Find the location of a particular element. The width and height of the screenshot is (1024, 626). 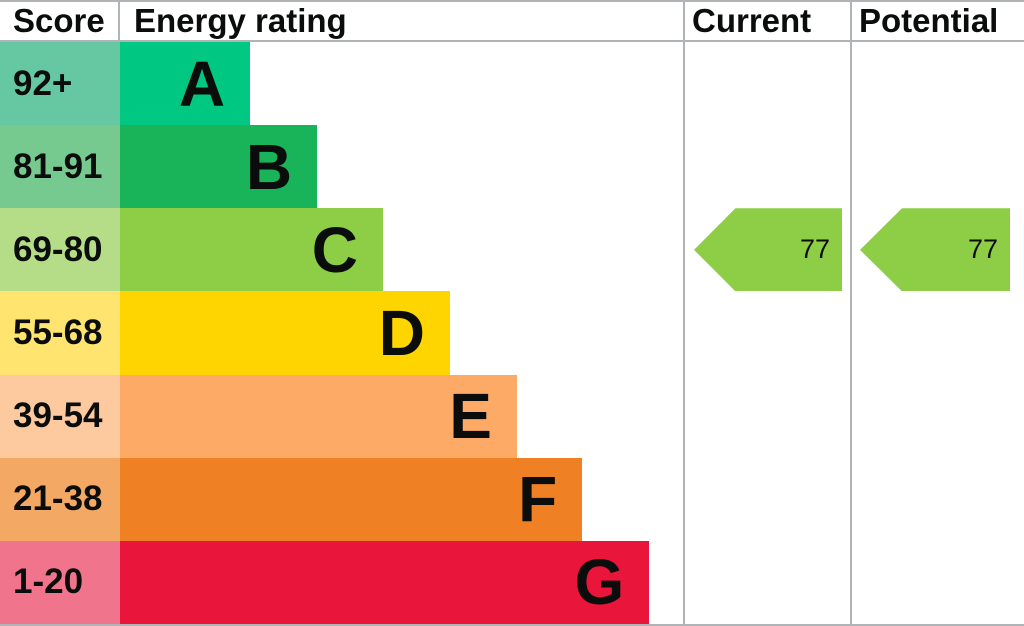

score-range-b: 81-91 is located at coordinates (60, 167).